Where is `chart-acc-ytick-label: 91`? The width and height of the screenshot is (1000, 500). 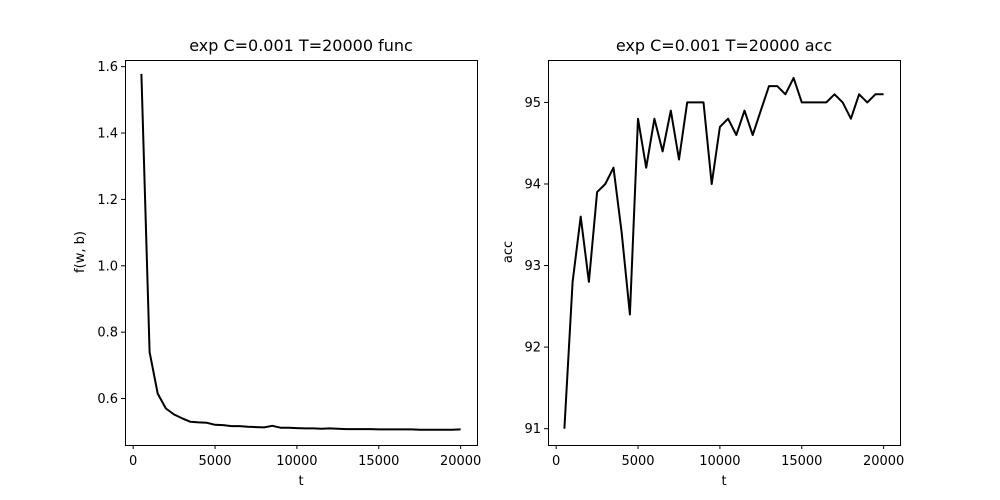
chart-acc-ytick-label: 91 is located at coordinates (532, 429).